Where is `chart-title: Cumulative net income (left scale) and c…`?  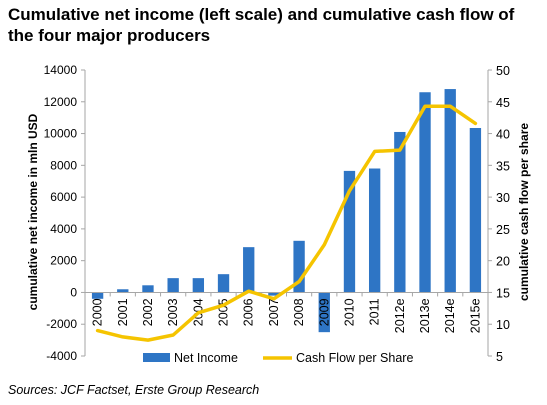 chart-title: Cumulative net income (left scale) and c… is located at coordinates (261, 25).